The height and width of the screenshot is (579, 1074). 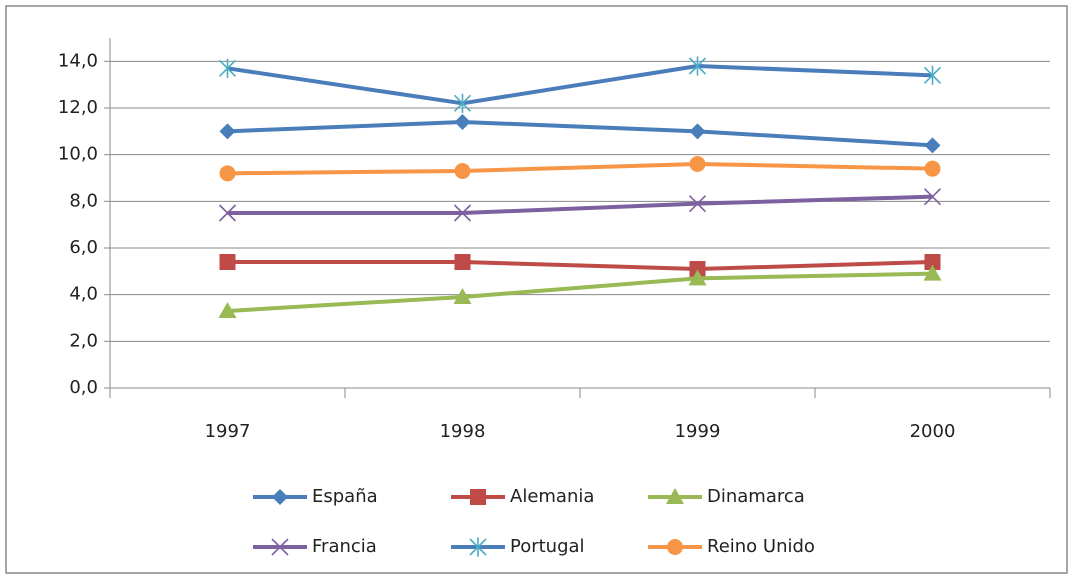 I want to click on x-tick-label: 1997, so click(x=228, y=431).